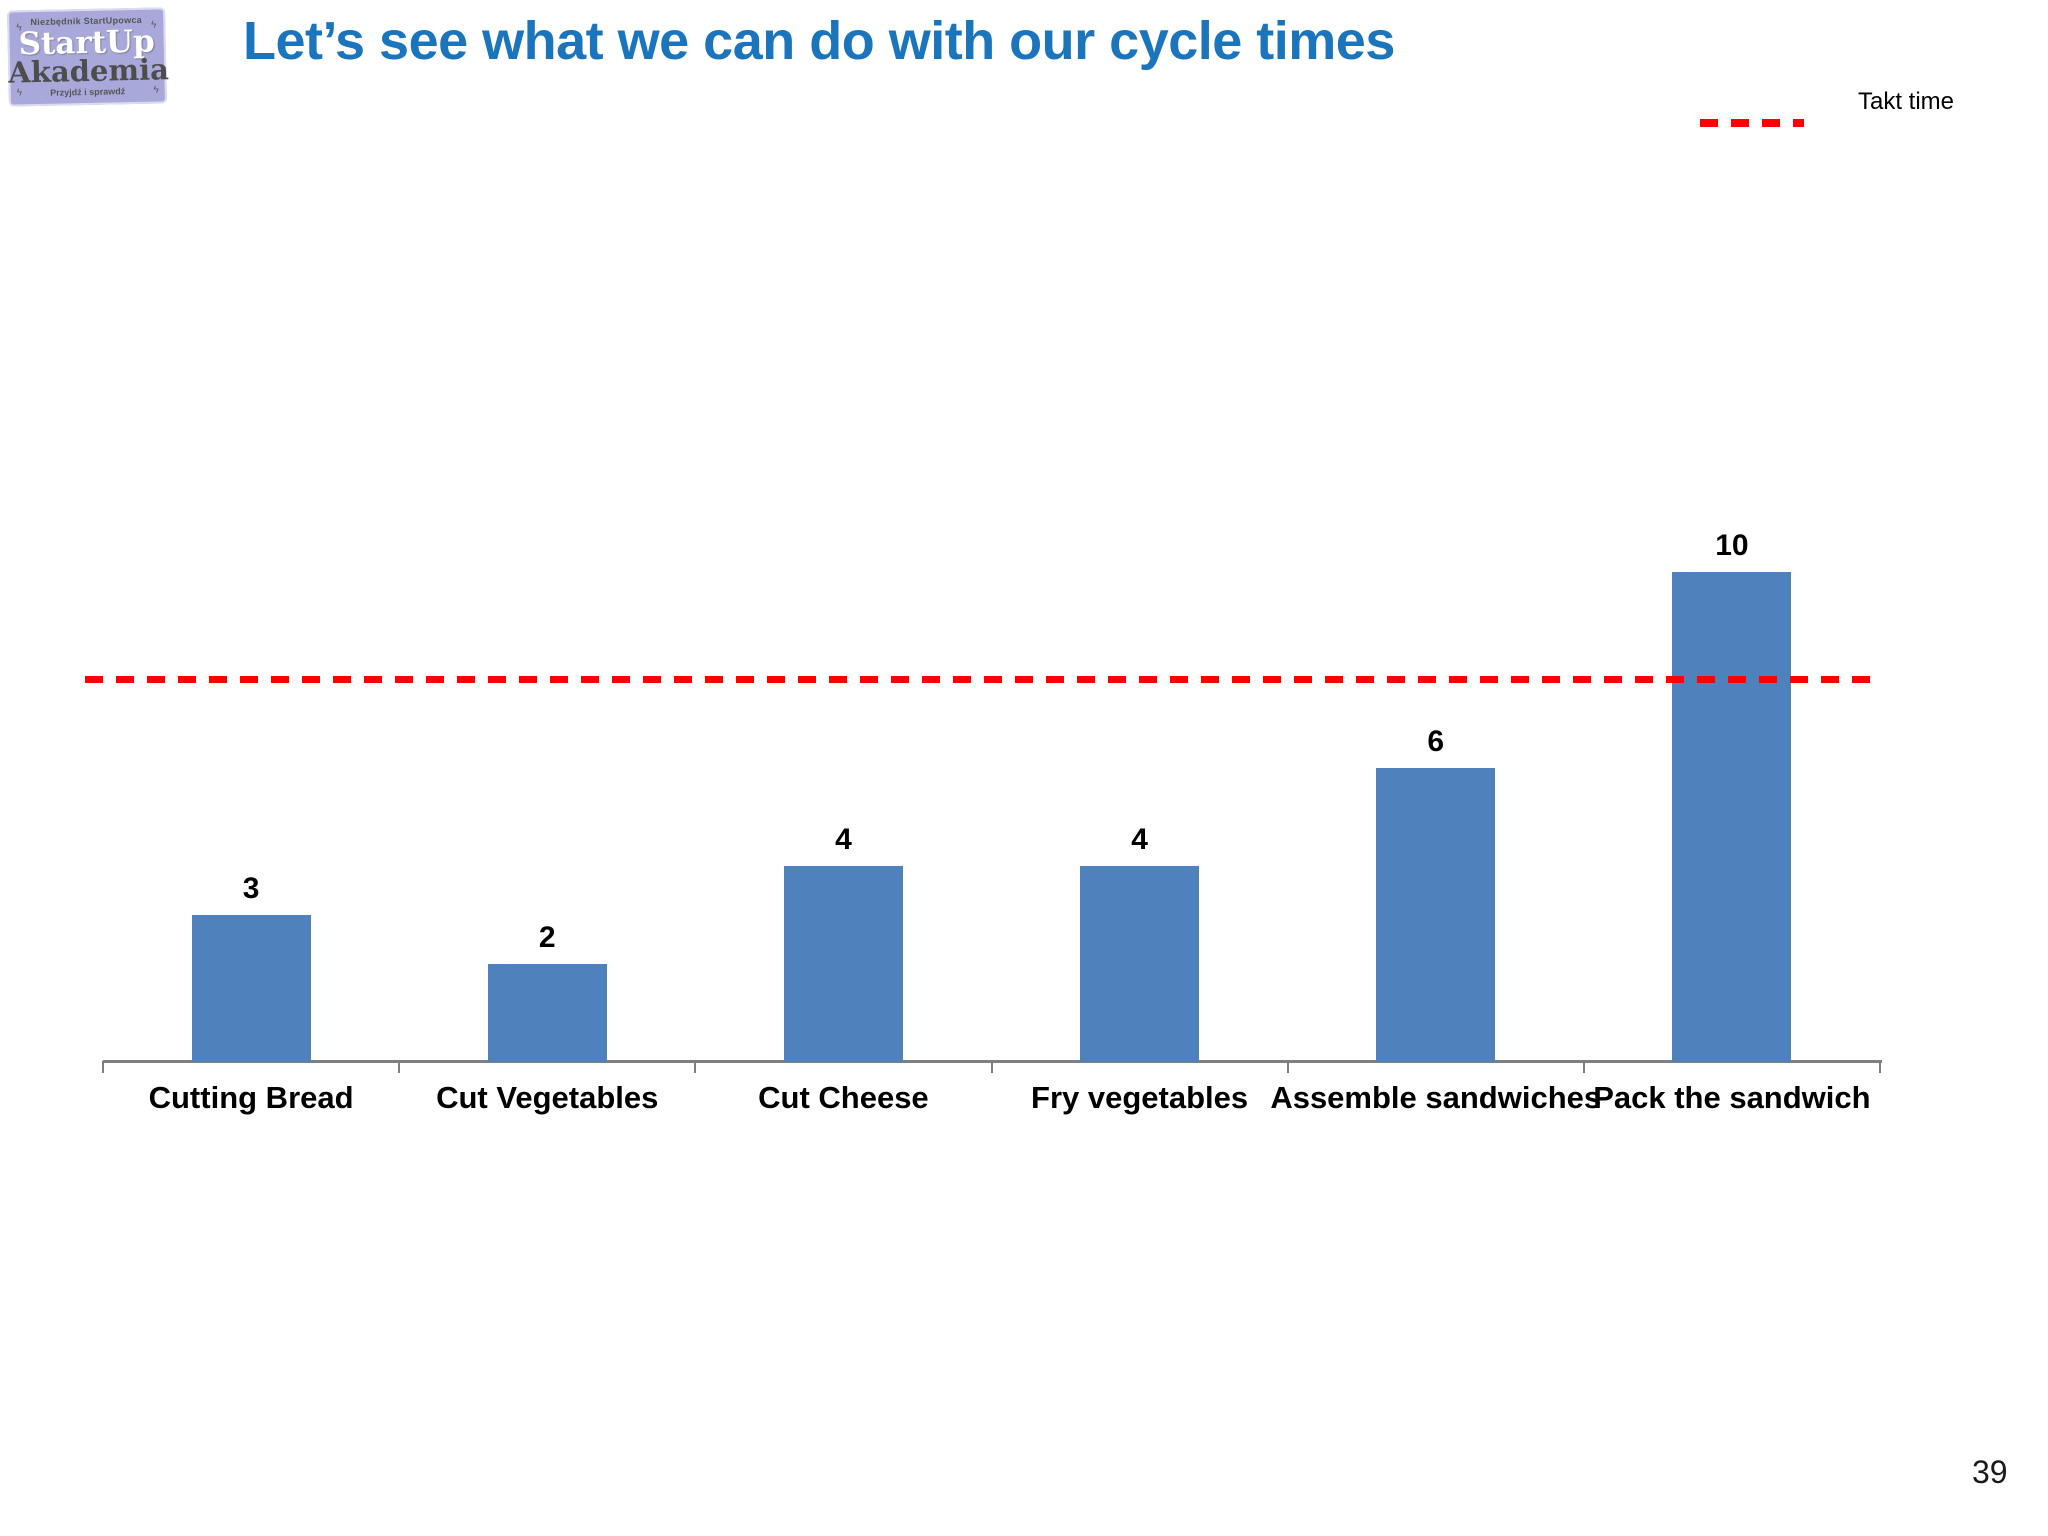 This screenshot has height=1536, width=2048. I want to click on x-axis-line, so click(992, 1061).